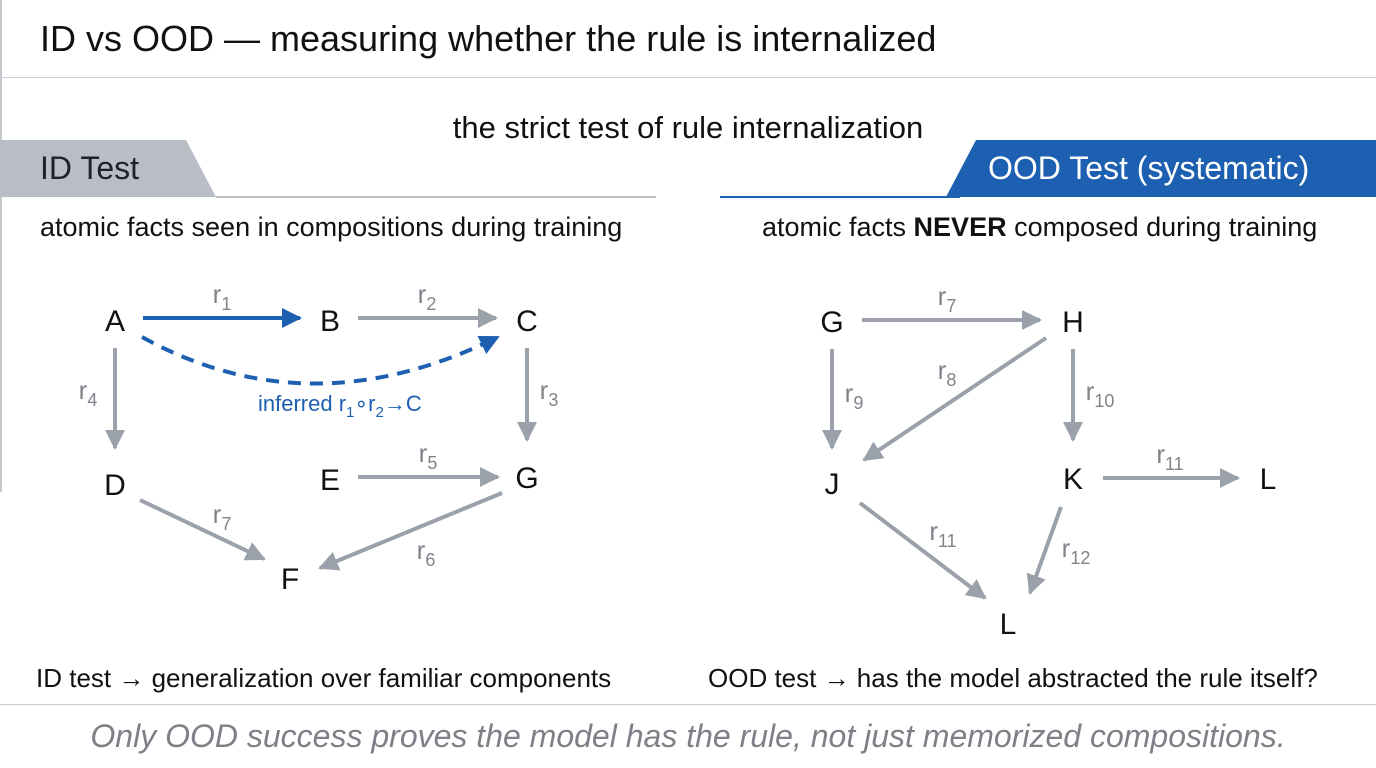  I want to click on id-label-r7: r7, so click(222, 516).